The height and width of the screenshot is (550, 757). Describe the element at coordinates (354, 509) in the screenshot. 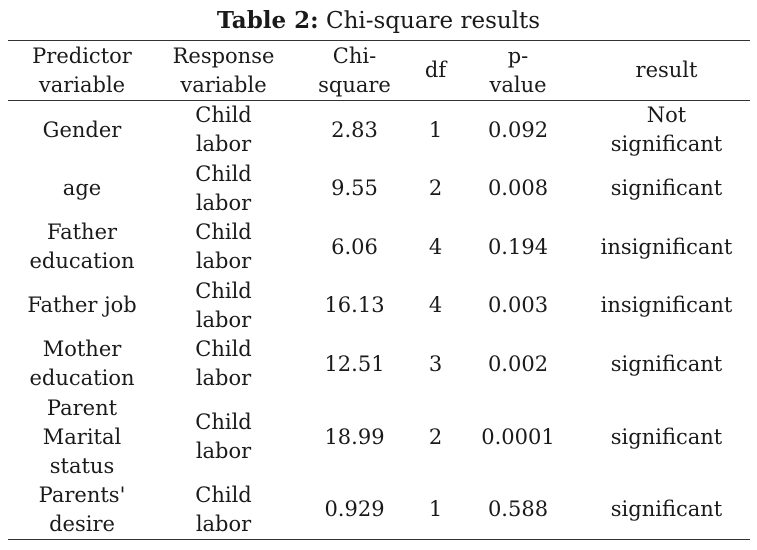

I see `cell-chi-square: 0.929` at that location.